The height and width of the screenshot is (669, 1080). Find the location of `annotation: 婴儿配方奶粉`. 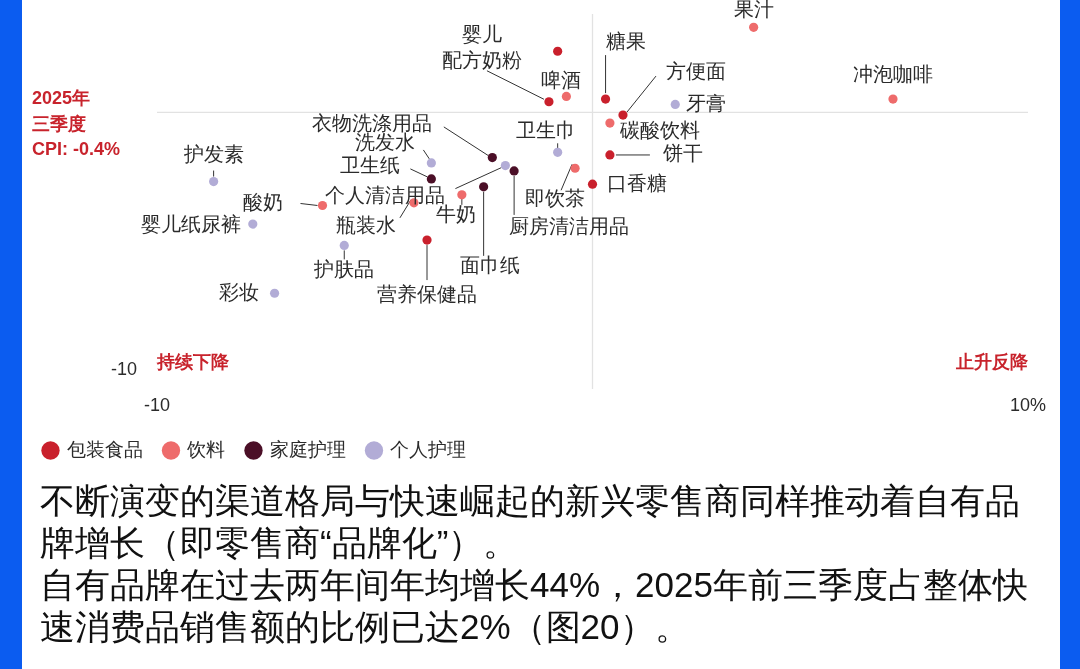

annotation: 婴儿配方奶粉 is located at coordinates (481, 47).